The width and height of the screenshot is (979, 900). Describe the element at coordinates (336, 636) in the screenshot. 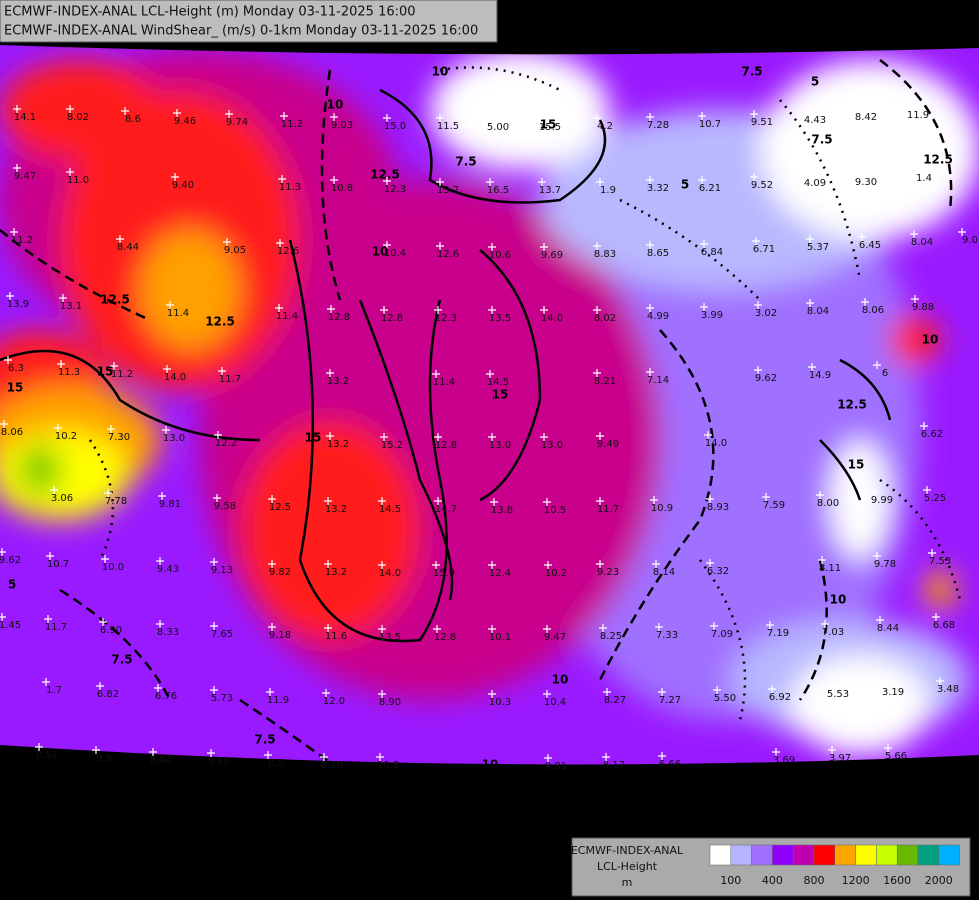

I see `station-value: 11.6` at that location.